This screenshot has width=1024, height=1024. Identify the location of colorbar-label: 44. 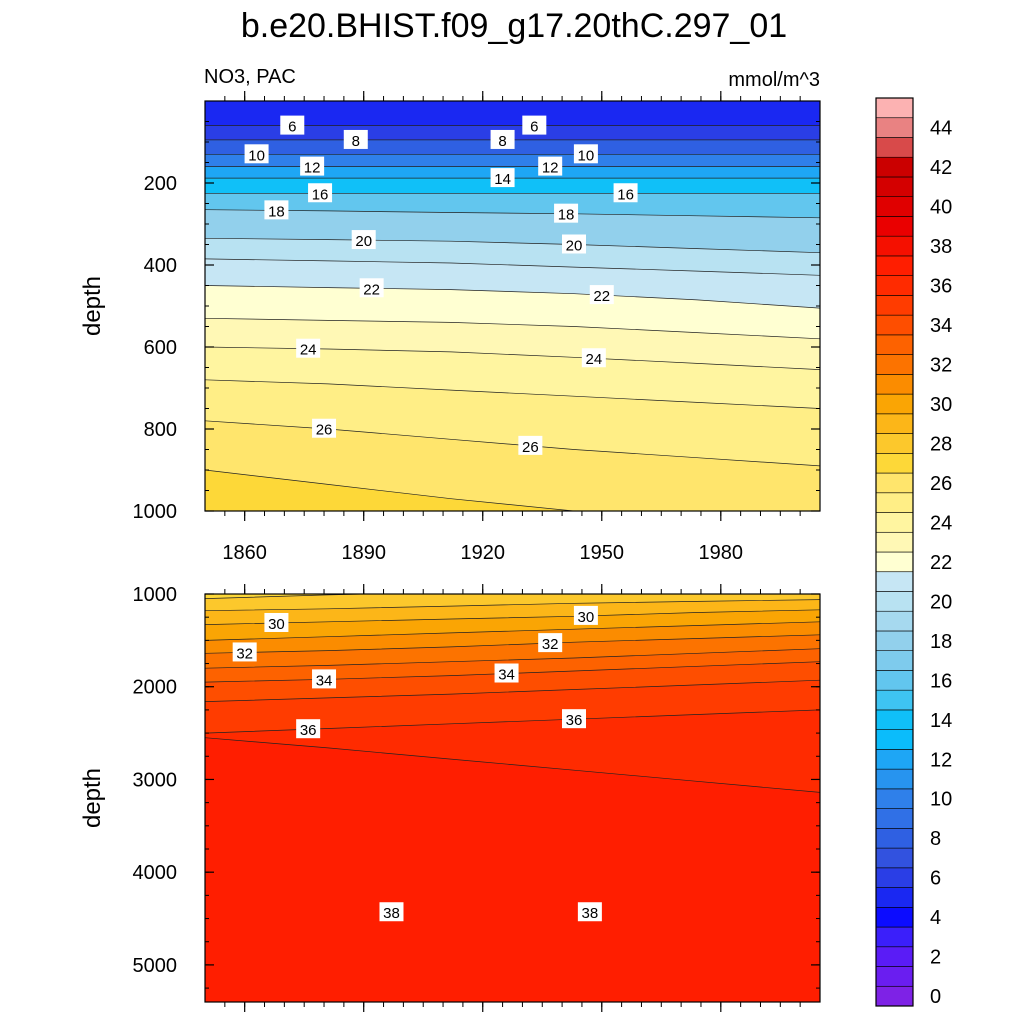
(941, 129).